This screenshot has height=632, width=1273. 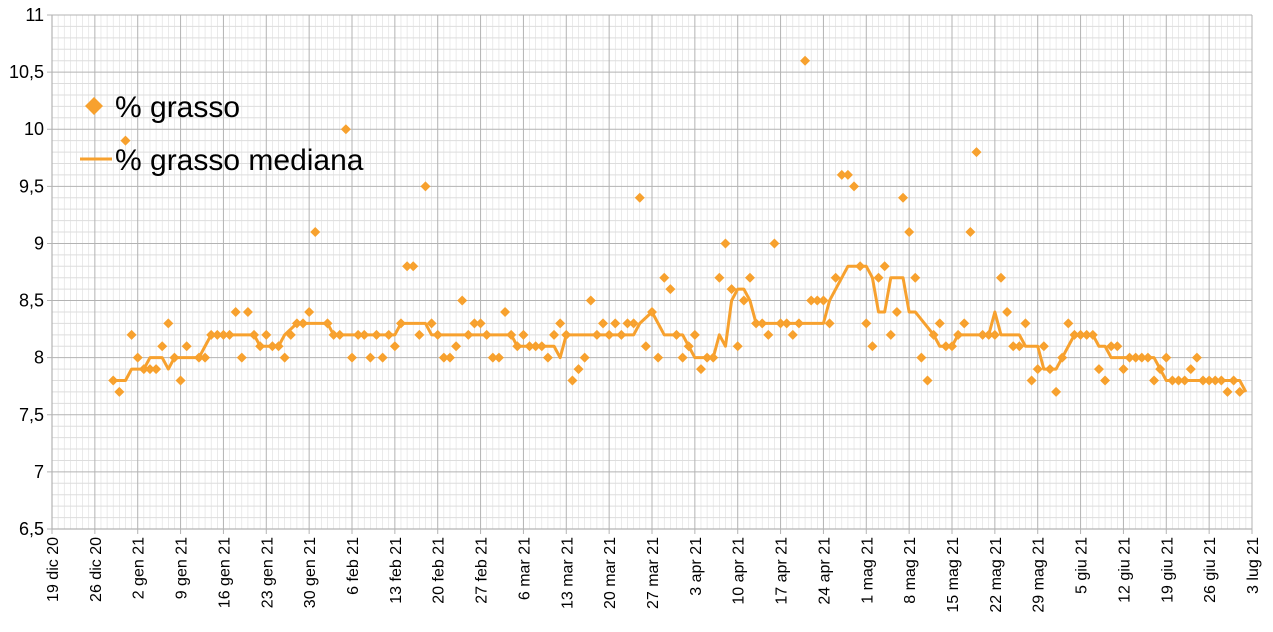 What do you see at coordinates (267, 572) in the screenshot?
I see `x-tick-label: 23 gen 21` at bounding box center [267, 572].